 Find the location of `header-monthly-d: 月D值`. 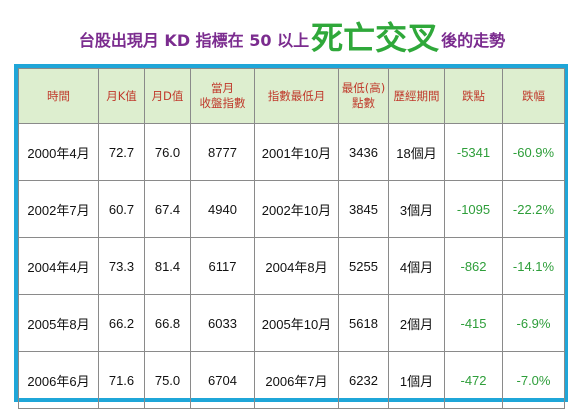

header-monthly-d: 月D值 is located at coordinates (167, 96).